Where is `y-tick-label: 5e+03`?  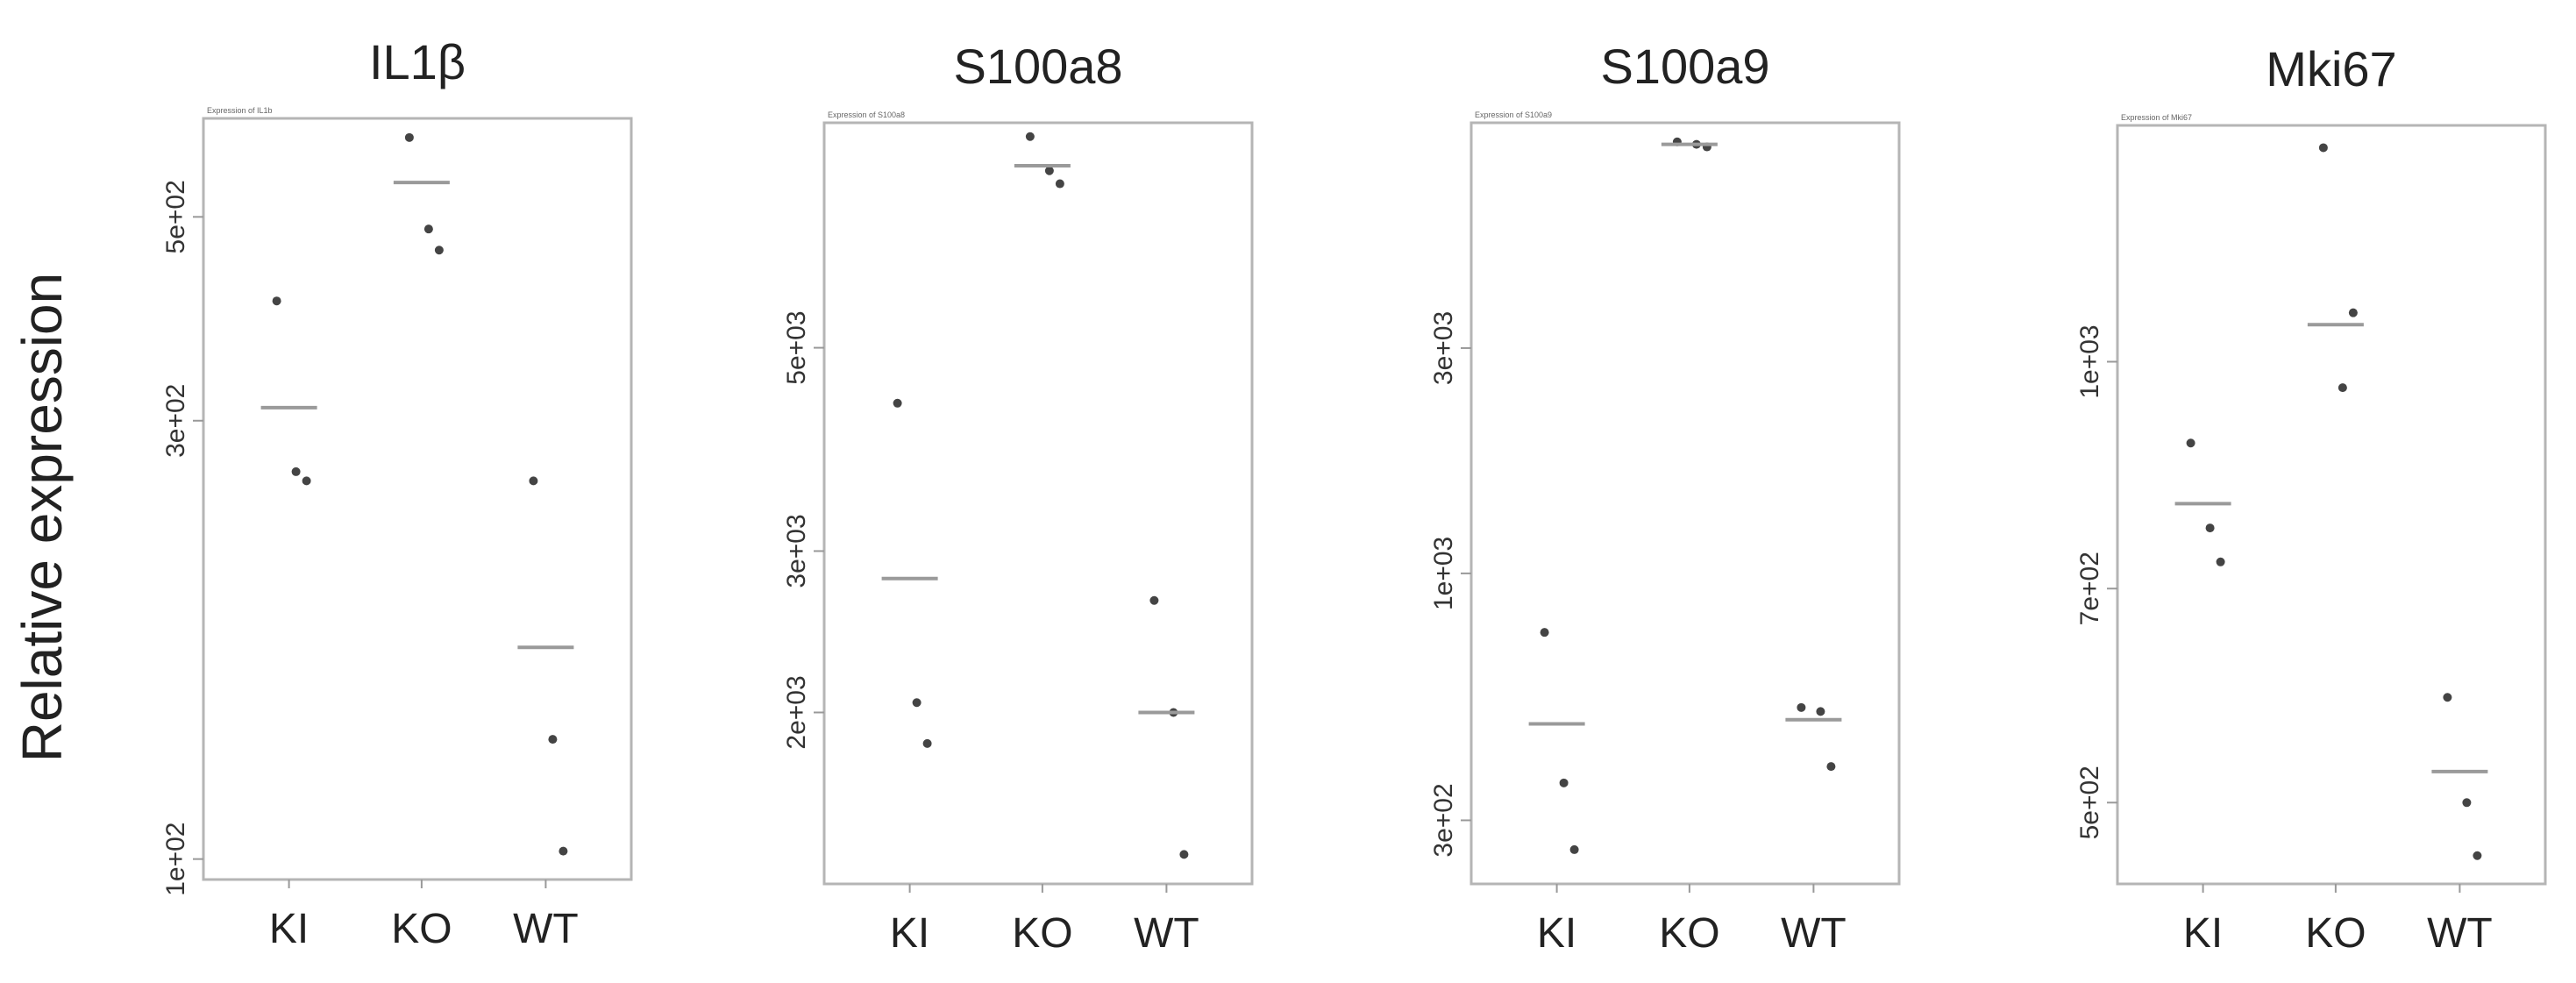 y-tick-label: 5e+03 is located at coordinates (796, 347).